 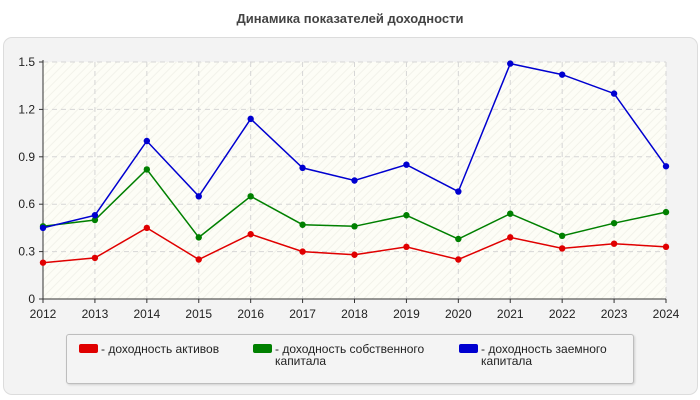 I want to click on y-tick-label: 1.5, so click(x=26, y=62).